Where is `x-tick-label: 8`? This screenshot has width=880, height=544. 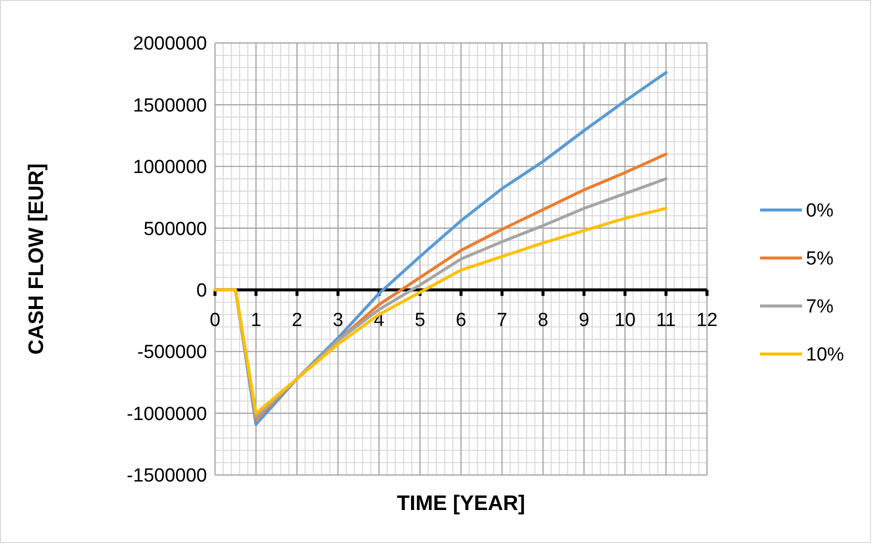
x-tick-label: 8 is located at coordinates (543, 320).